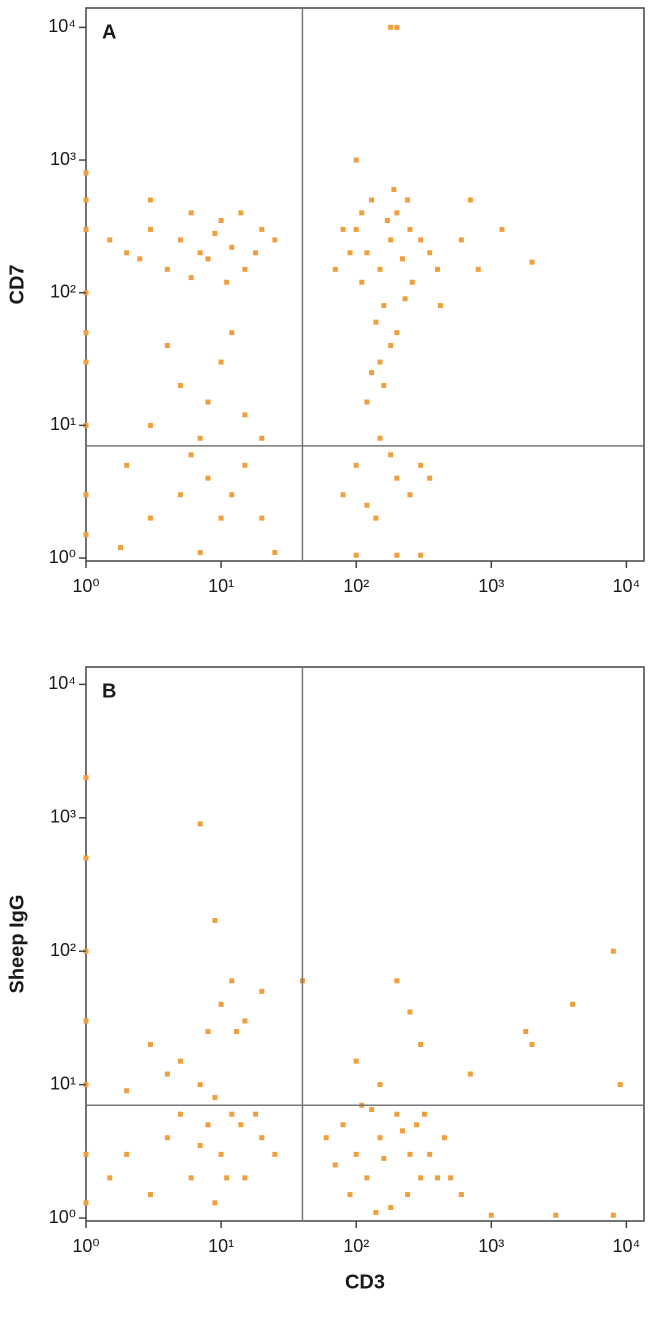  What do you see at coordinates (62, 683) in the screenshot?
I see `y-tick-label: 10⁴` at bounding box center [62, 683].